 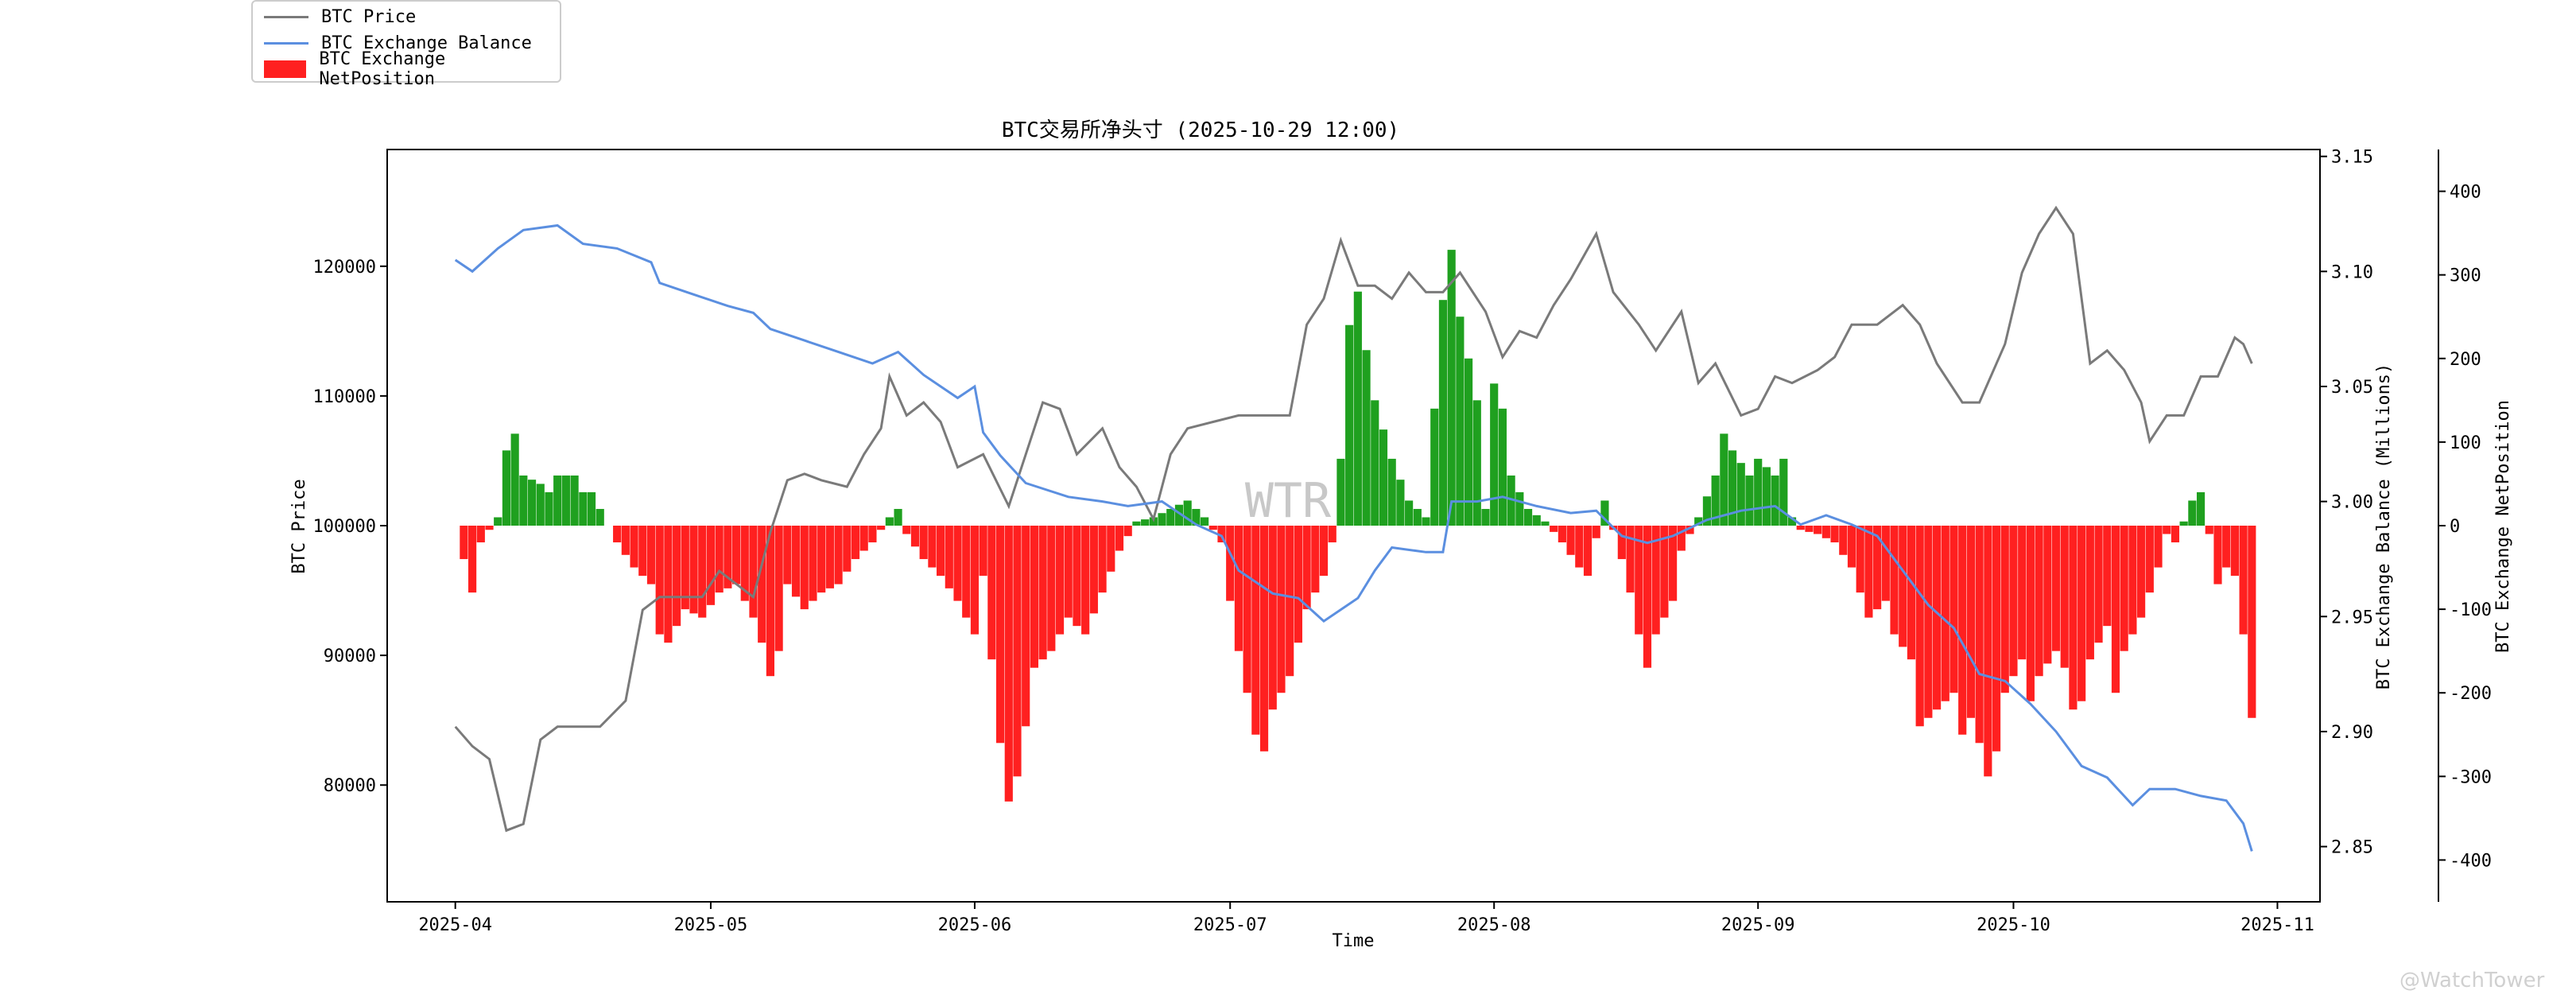 What do you see at coordinates (2466, 443) in the screenshot?
I see `y-right2-tick-label: 100` at bounding box center [2466, 443].